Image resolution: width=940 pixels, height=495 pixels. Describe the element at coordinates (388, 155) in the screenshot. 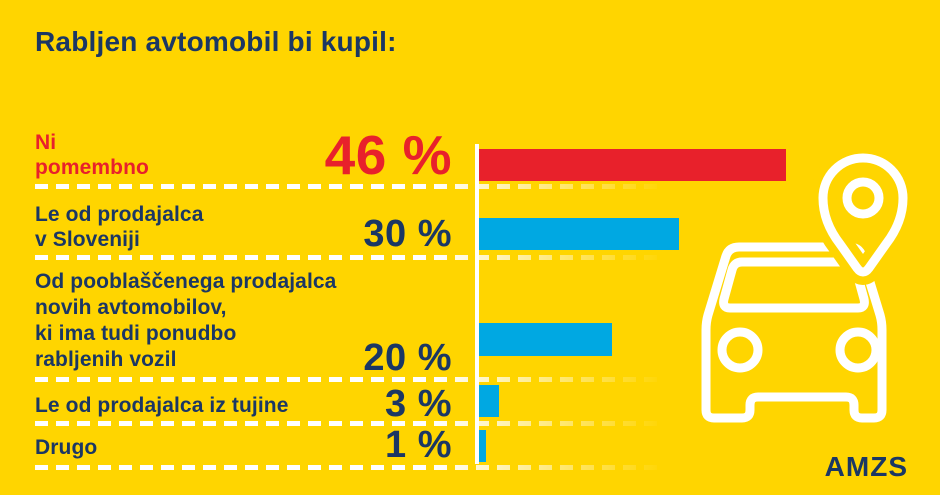

I see `value-ni-pomembno: 46 %` at that location.